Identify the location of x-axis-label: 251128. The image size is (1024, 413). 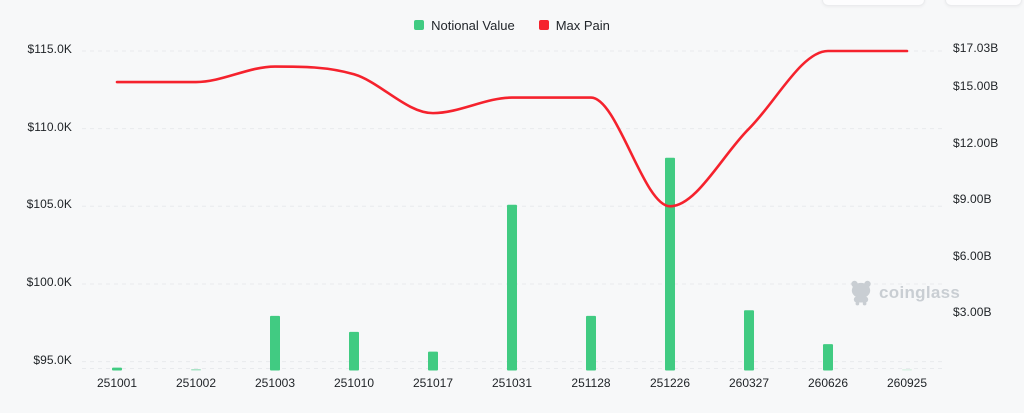
(591, 383).